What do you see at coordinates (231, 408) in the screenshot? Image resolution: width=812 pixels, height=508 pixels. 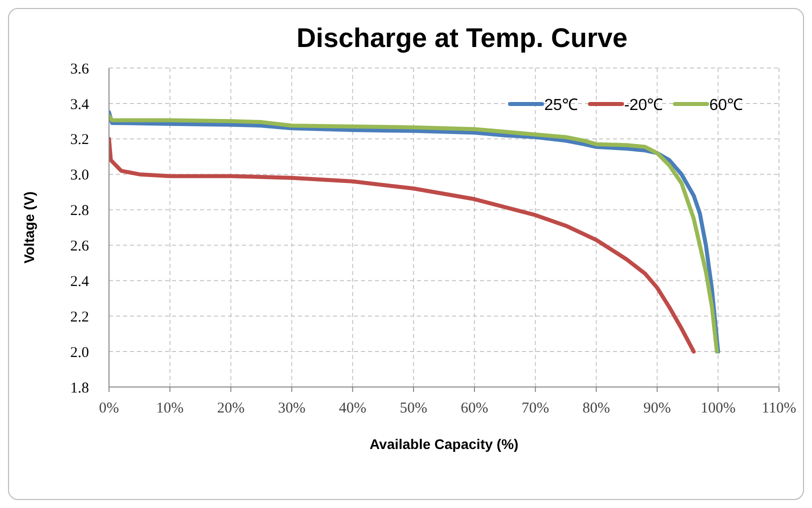 I see `x-tick-label: 20%` at bounding box center [231, 408].